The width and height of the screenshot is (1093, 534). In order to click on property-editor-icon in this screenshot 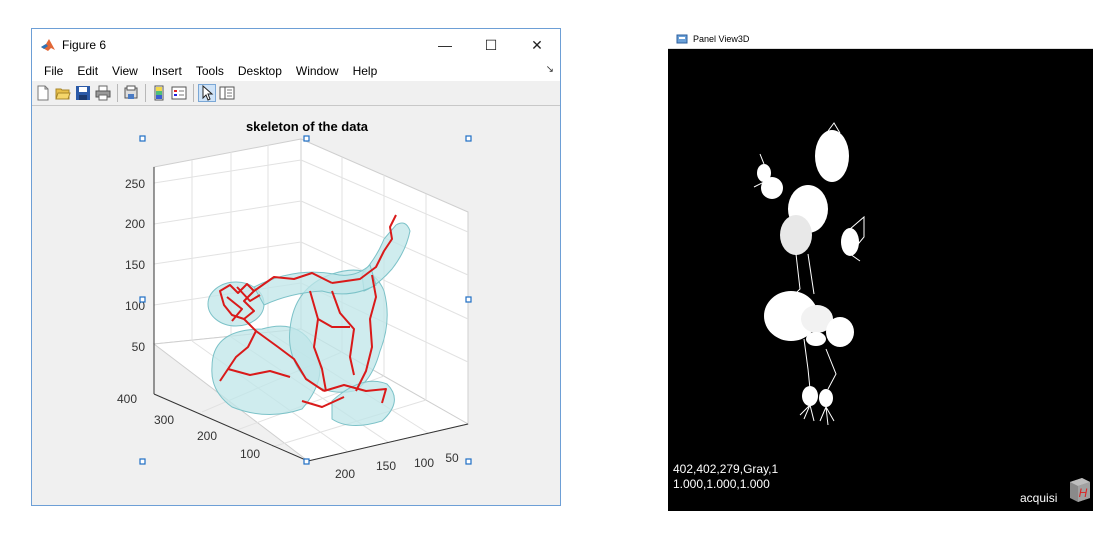, I will do `click(227, 93)`.